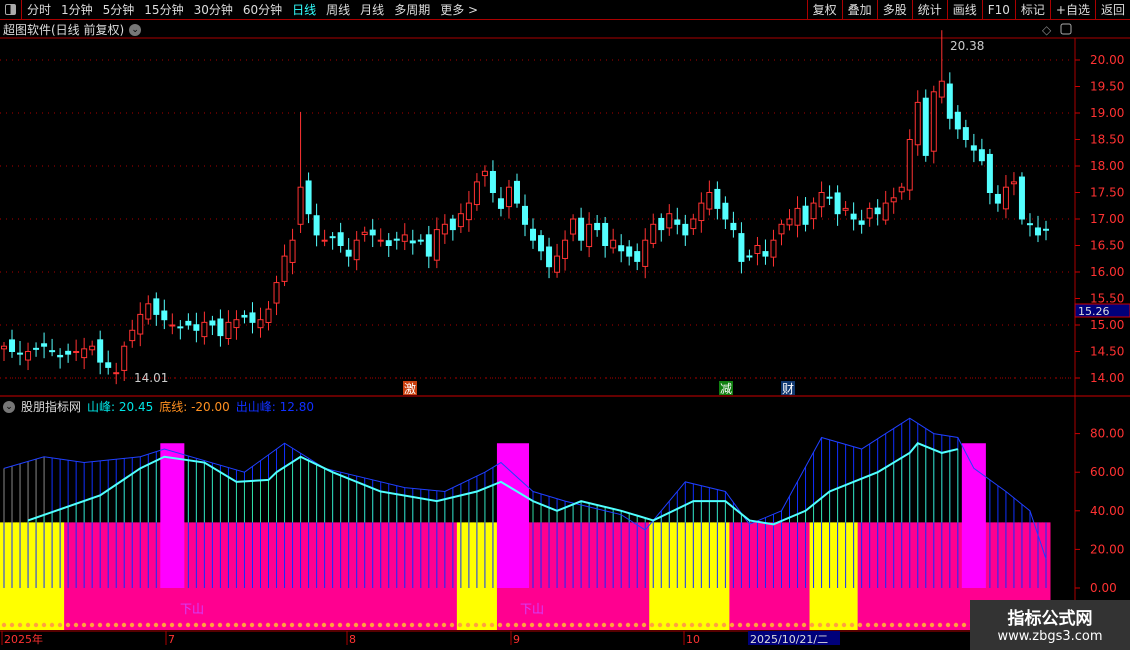 The height and width of the screenshot is (650, 1130). Describe the element at coordinates (894, 10) in the screenshot. I see `toolbar-button: 多股` at that location.